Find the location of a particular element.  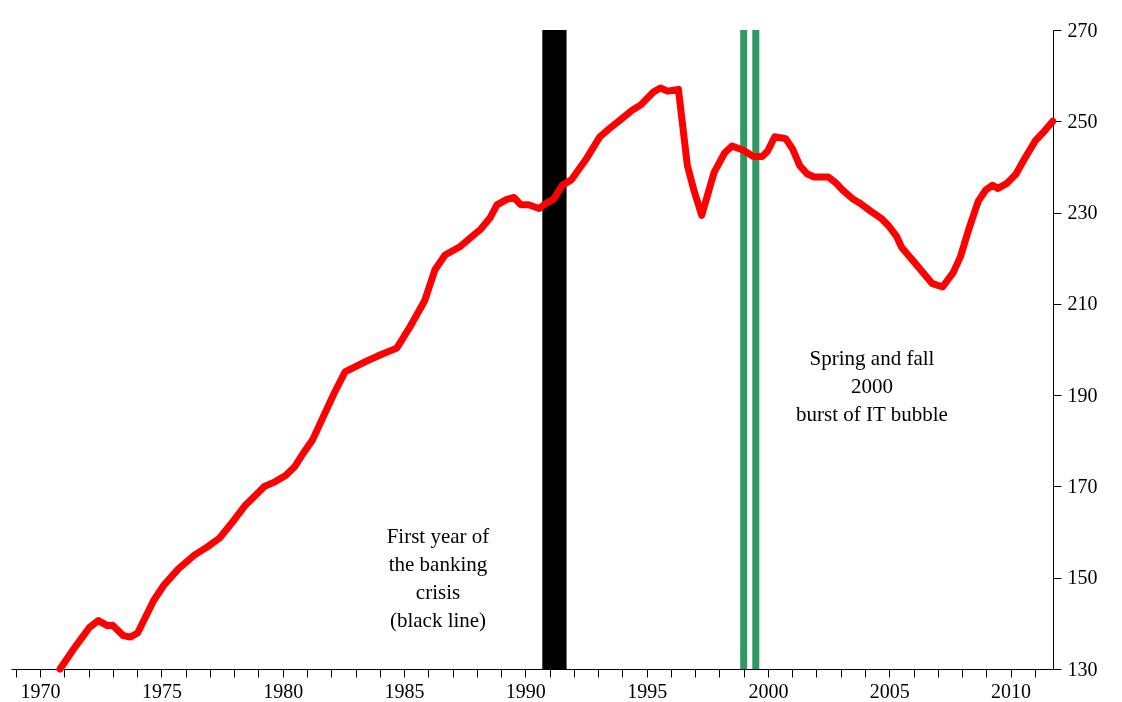

y-tick-label: 190 is located at coordinates (1082, 394).